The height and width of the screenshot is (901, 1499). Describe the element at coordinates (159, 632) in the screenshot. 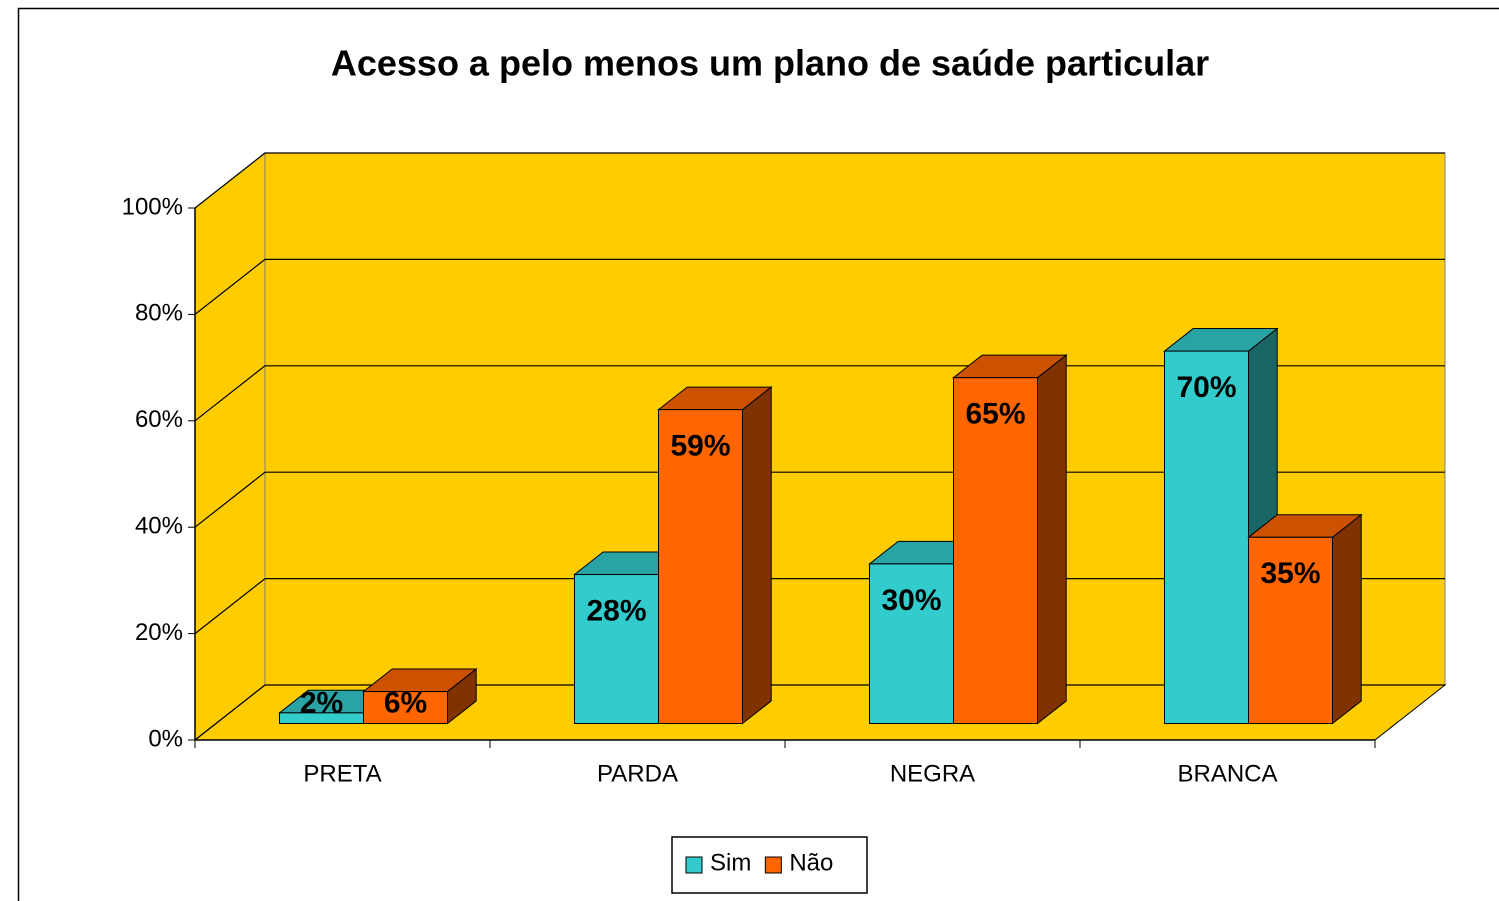

I see `y-tick-label: 20%` at that location.